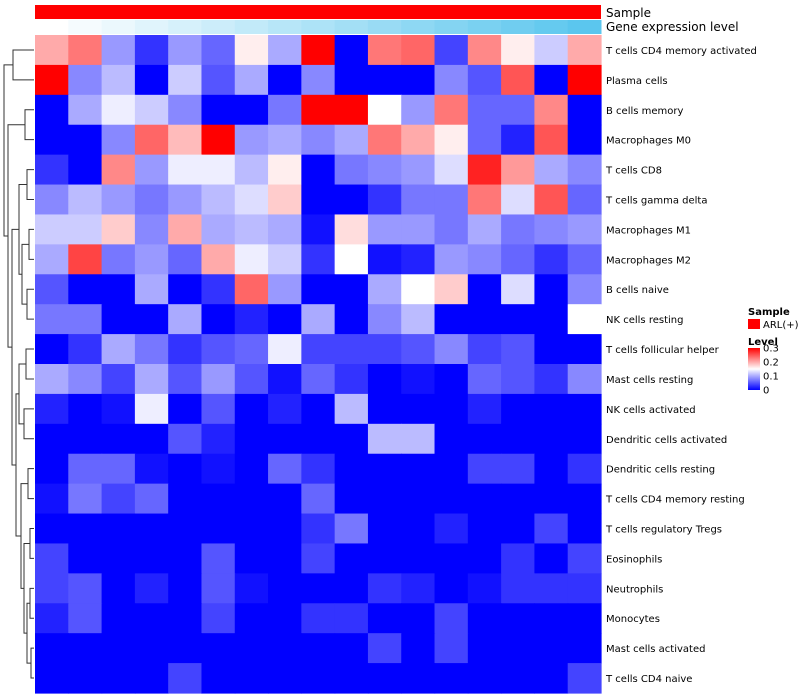 The image size is (800, 700). Describe the element at coordinates (637, 81) in the screenshot. I see `row-label: Plasma cells` at that location.